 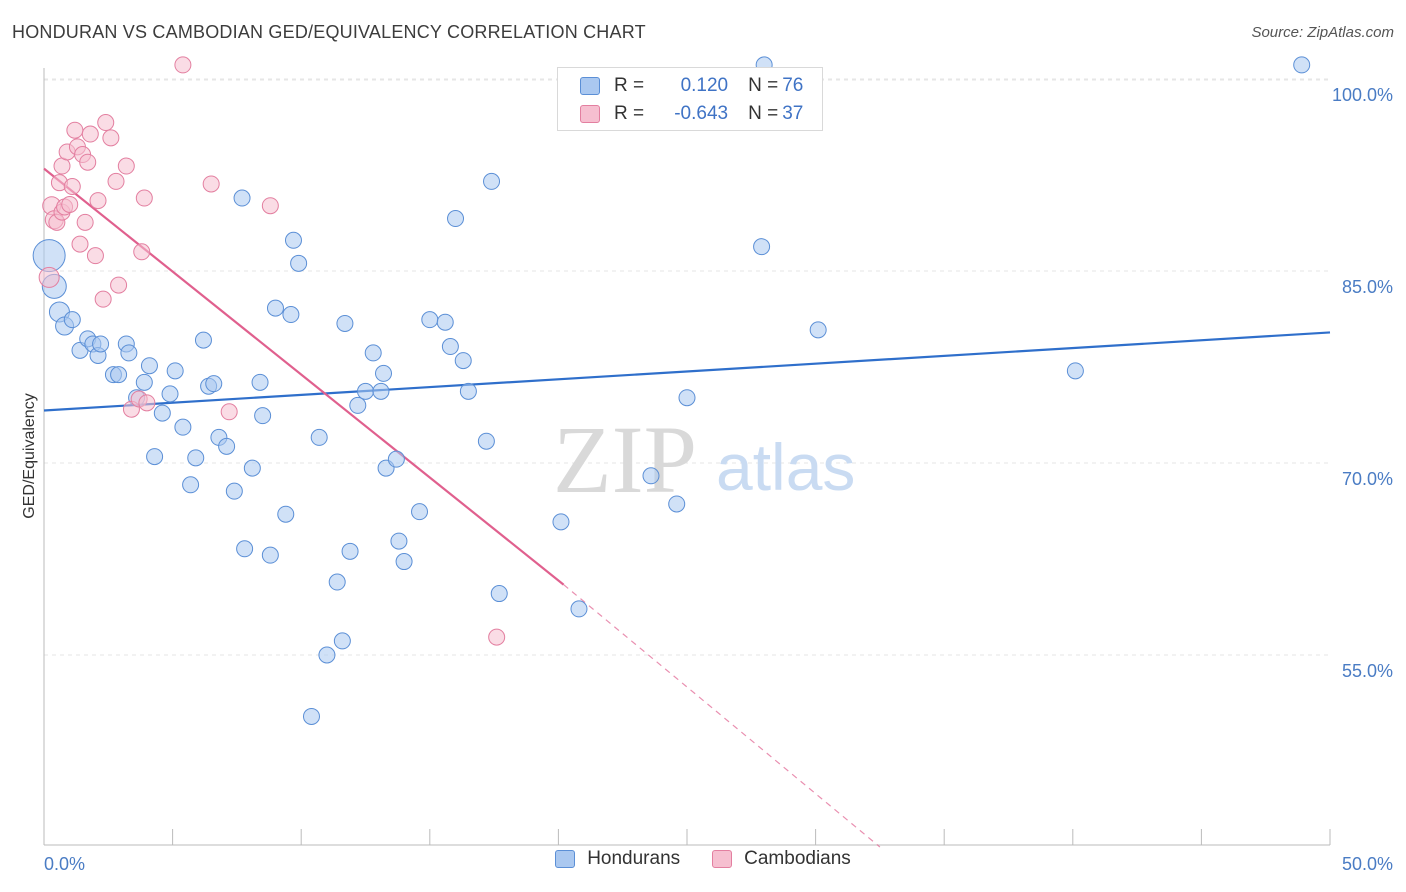 I want to click on watermark: ZIP atlas, so click(x=704, y=459).